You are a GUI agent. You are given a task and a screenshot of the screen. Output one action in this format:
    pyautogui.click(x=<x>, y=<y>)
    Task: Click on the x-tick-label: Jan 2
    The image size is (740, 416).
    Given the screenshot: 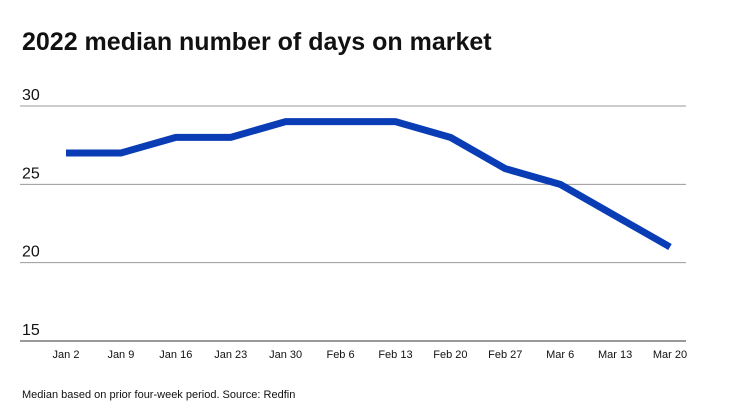 What is the action you would take?
    pyautogui.click(x=66, y=355)
    